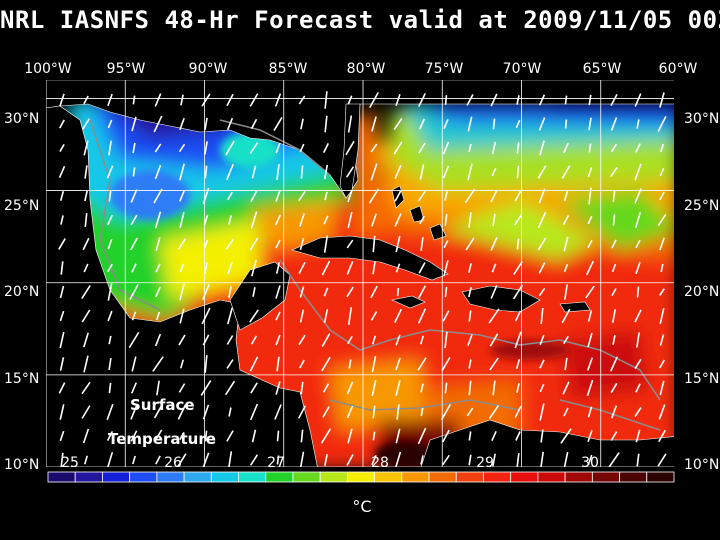  What do you see at coordinates (70, 463) in the screenshot?
I see `colorbar-tick-25: 25` at bounding box center [70, 463].